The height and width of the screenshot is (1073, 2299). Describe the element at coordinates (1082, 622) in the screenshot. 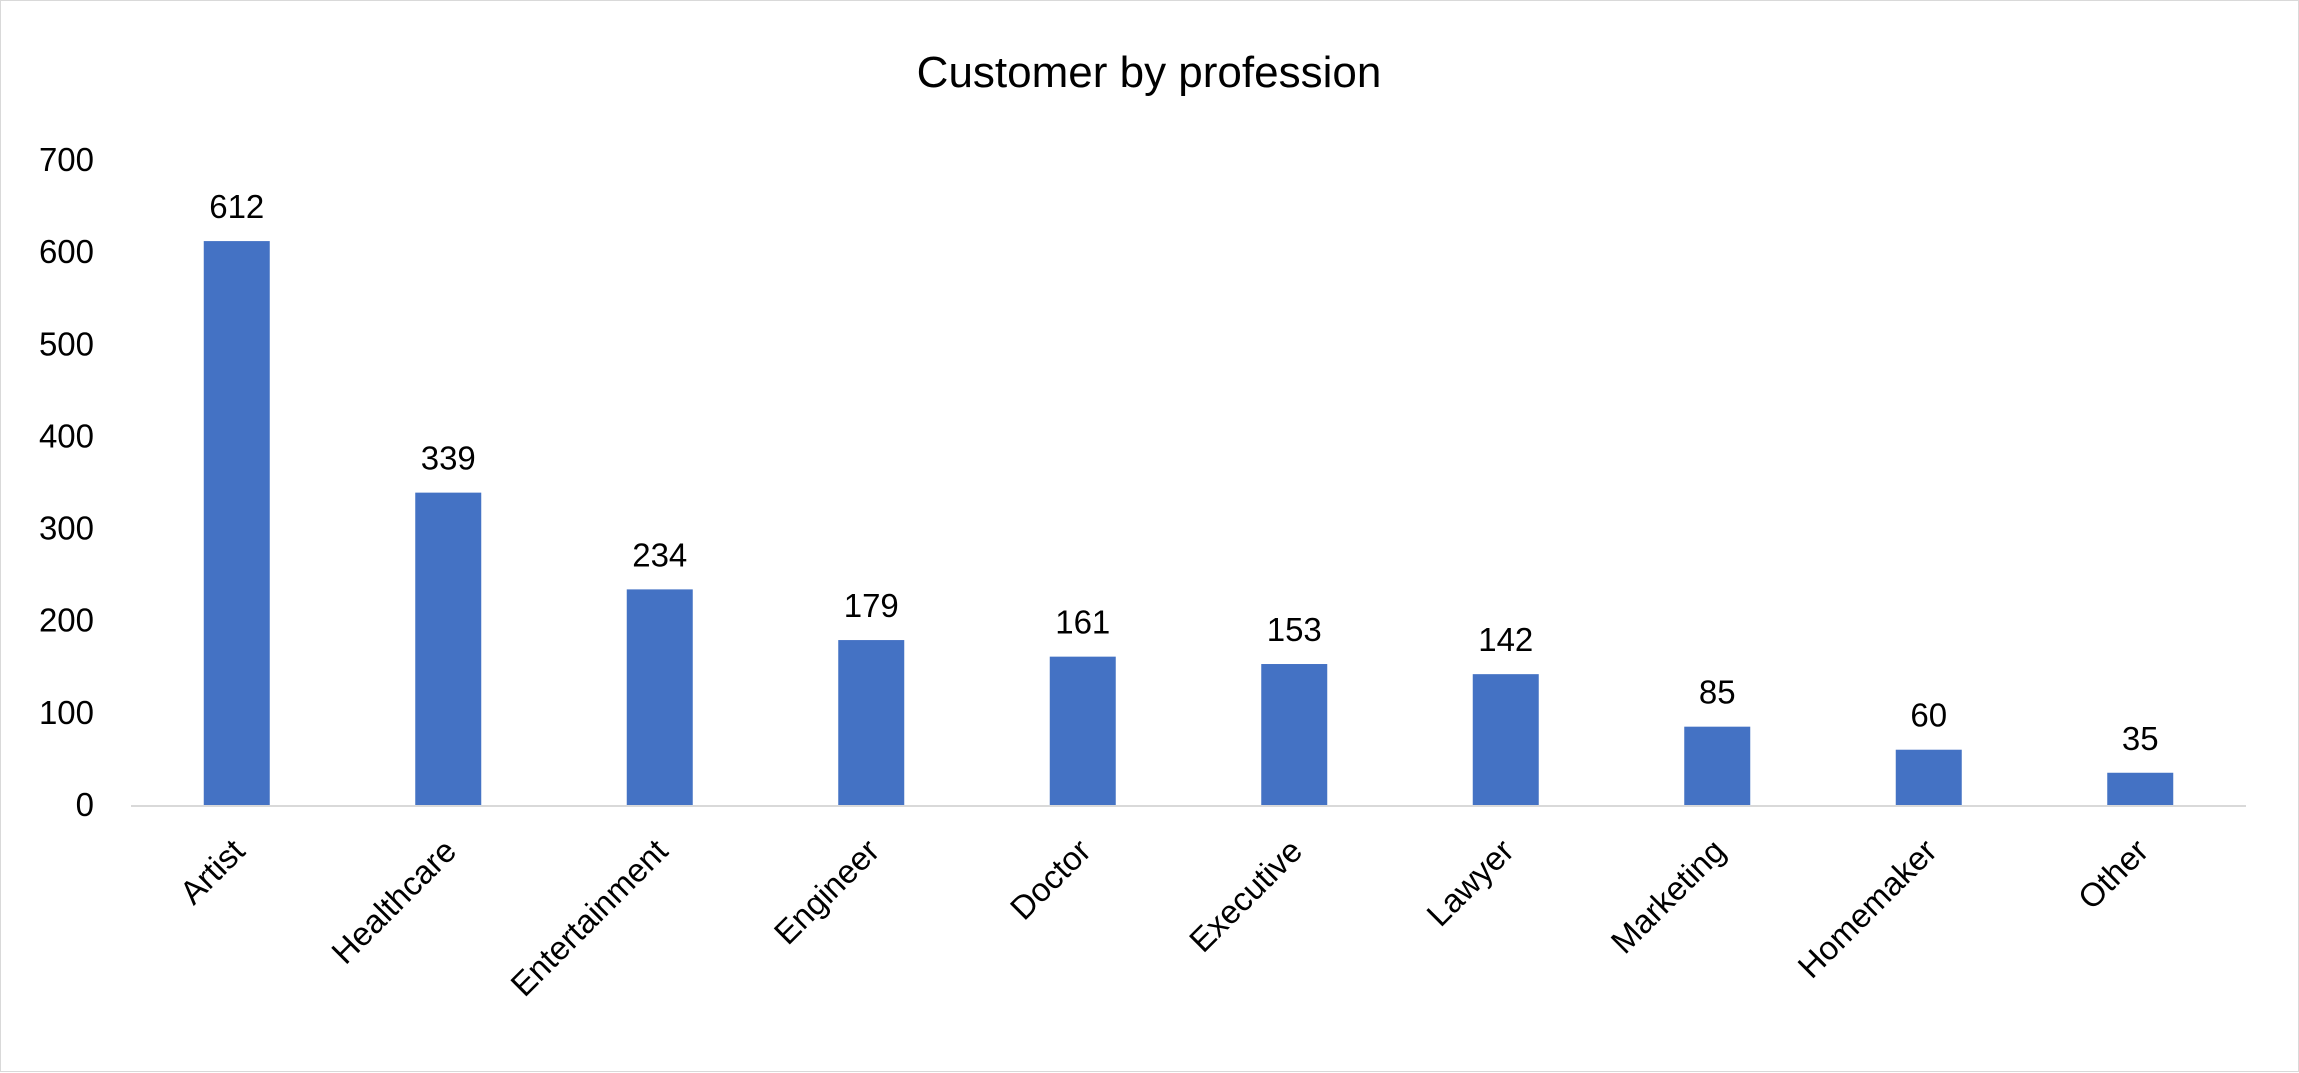

I see `data-label: 161` at that location.